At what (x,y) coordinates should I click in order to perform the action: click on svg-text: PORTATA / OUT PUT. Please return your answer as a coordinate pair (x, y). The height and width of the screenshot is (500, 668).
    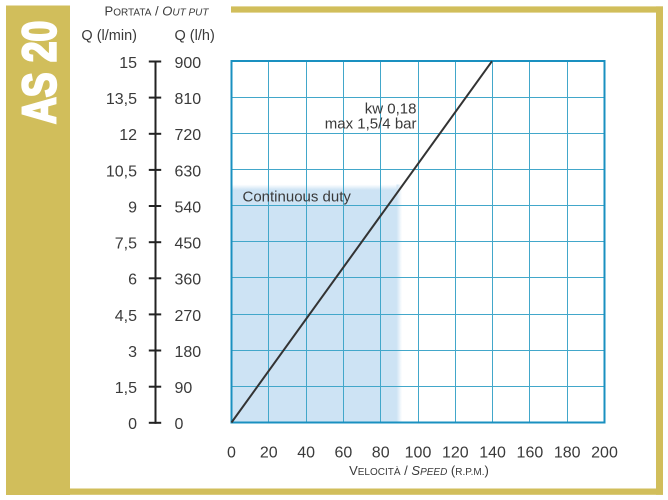
    Looking at the image, I should click on (157, 11).